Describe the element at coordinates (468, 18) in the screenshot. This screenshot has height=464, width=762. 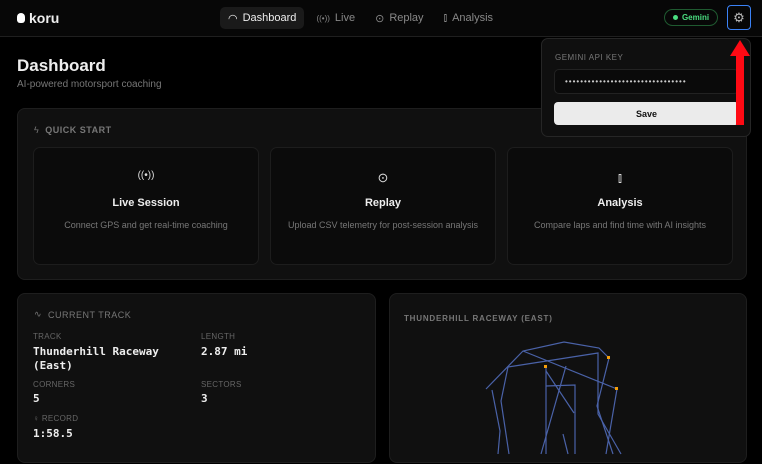
I see `tab-analysis: ⫾ Analysis` at that location.